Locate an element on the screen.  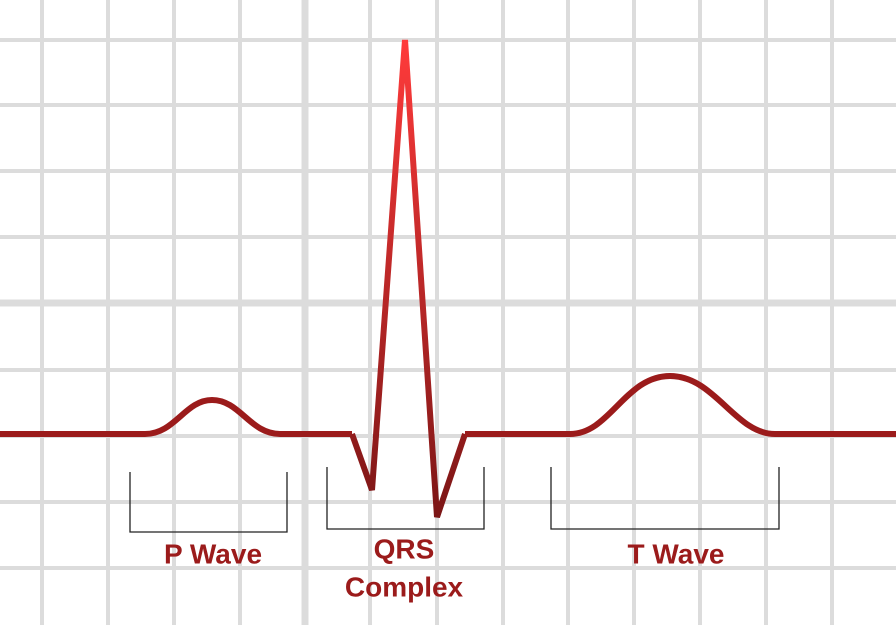
qrs-trace is located at coordinates (408, 278).